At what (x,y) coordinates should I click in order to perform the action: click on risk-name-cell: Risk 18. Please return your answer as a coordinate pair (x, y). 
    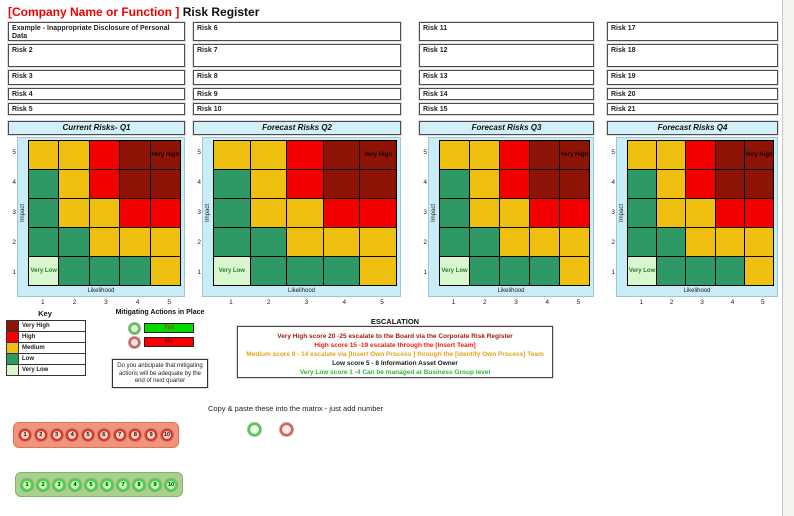
    Looking at the image, I should click on (692, 55).